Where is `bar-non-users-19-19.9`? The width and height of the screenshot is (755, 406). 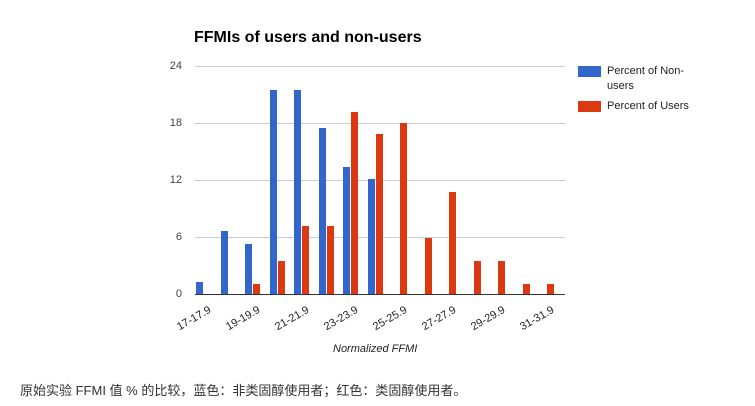
bar-non-users-19-19.9 is located at coordinates (249, 268).